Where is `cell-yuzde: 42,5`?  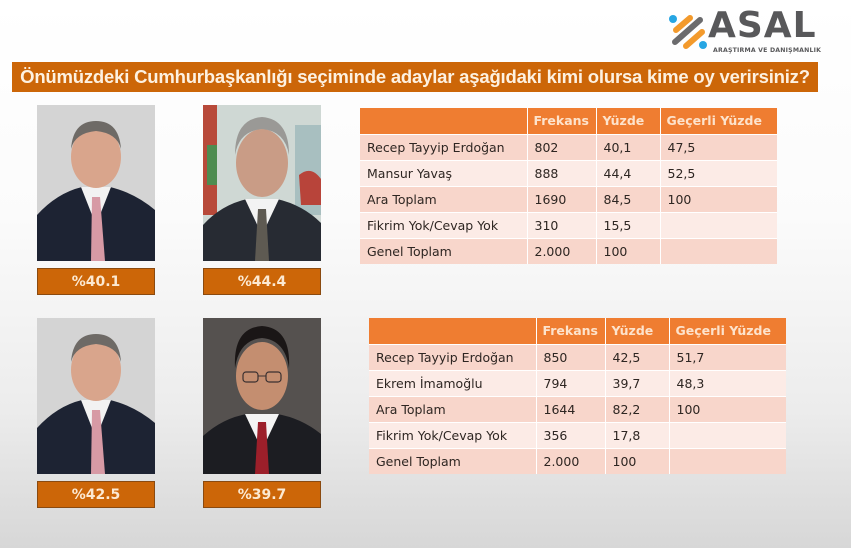 cell-yuzde: 42,5 is located at coordinates (637, 356).